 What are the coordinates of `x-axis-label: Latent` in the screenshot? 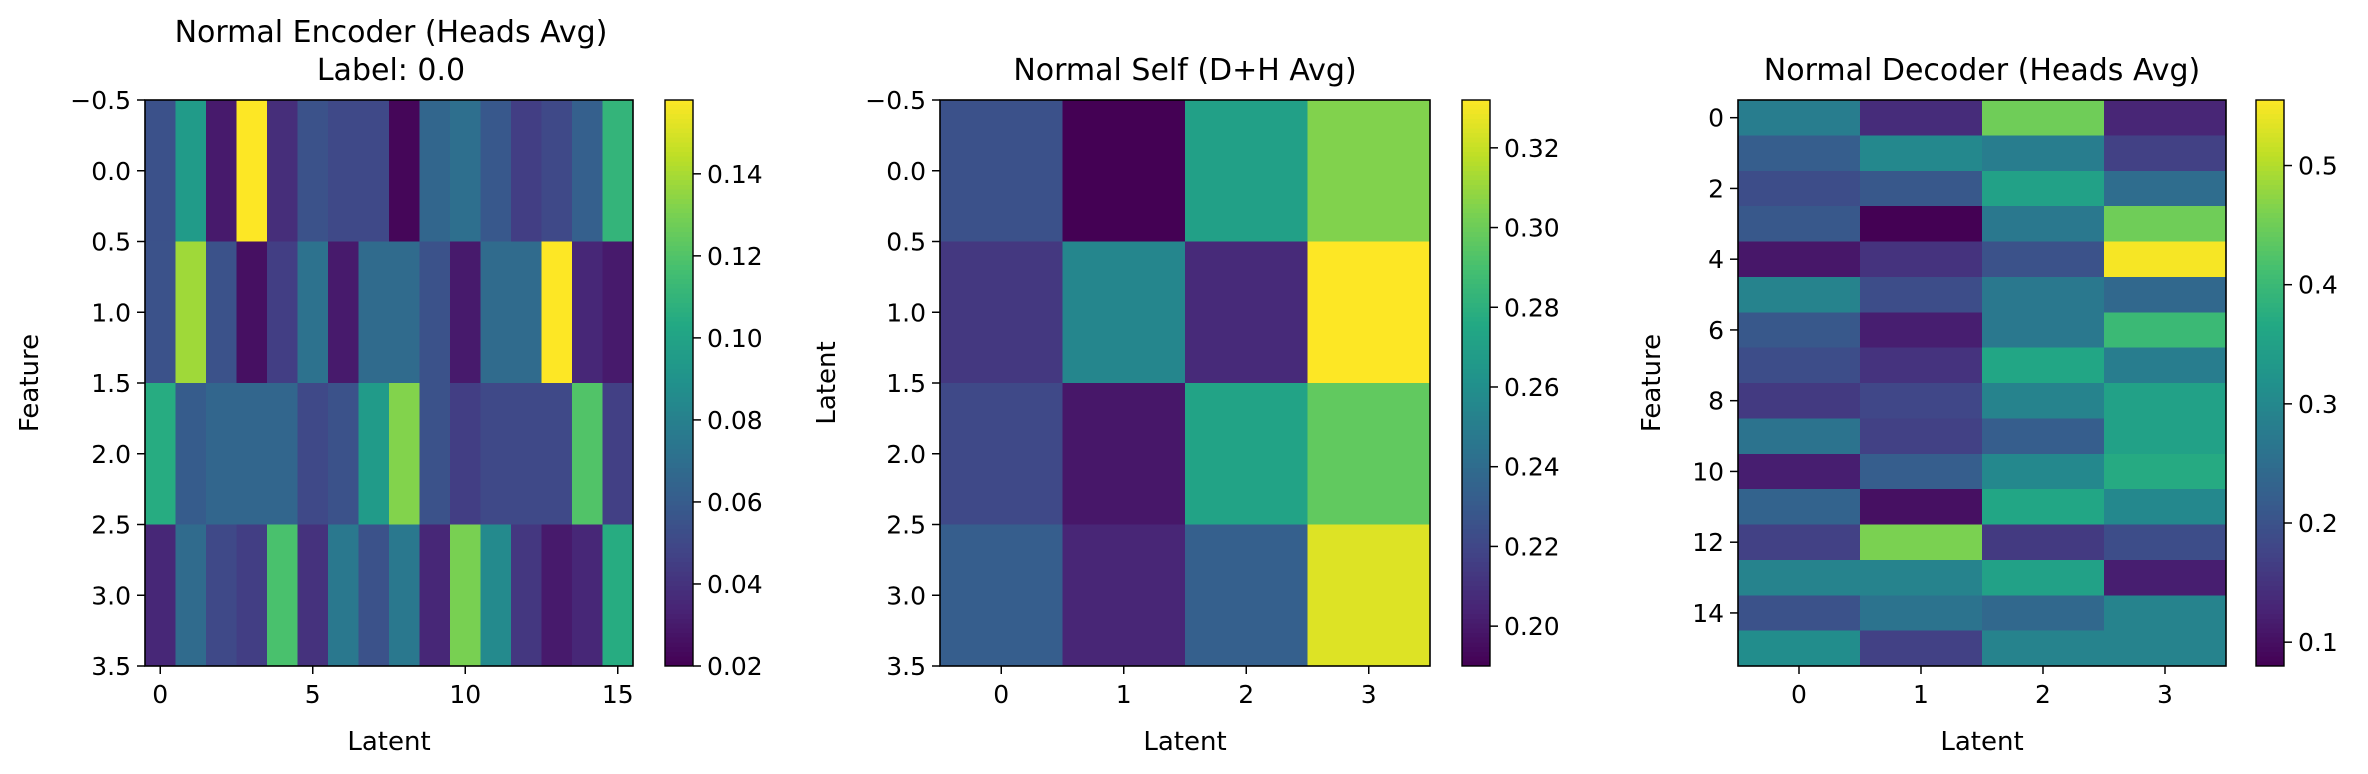 It's located at (388, 742).